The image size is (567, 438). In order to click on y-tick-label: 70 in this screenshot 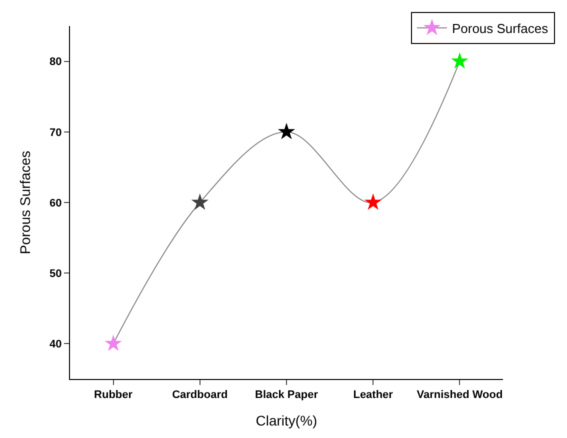, I will do `click(56, 132)`.